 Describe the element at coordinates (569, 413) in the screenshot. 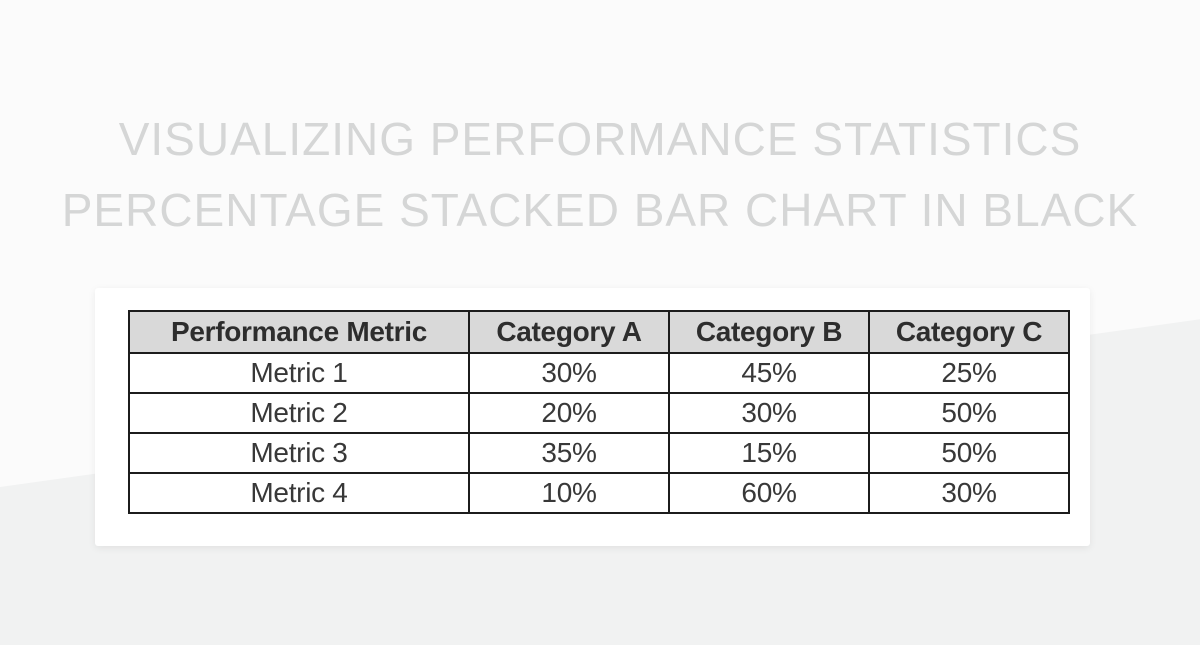

I see `value-cell: 20%` at that location.